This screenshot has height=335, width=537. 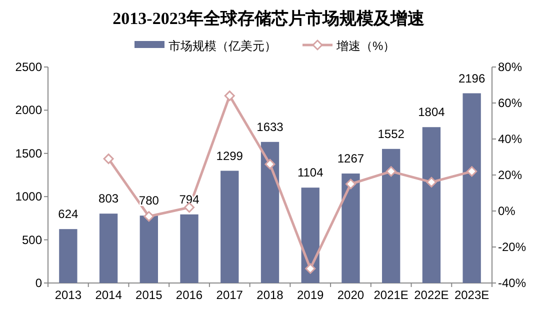 What do you see at coordinates (512, 247) in the screenshot?
I see `y2-tick-label: -20%` at bounding box center [512, 247].